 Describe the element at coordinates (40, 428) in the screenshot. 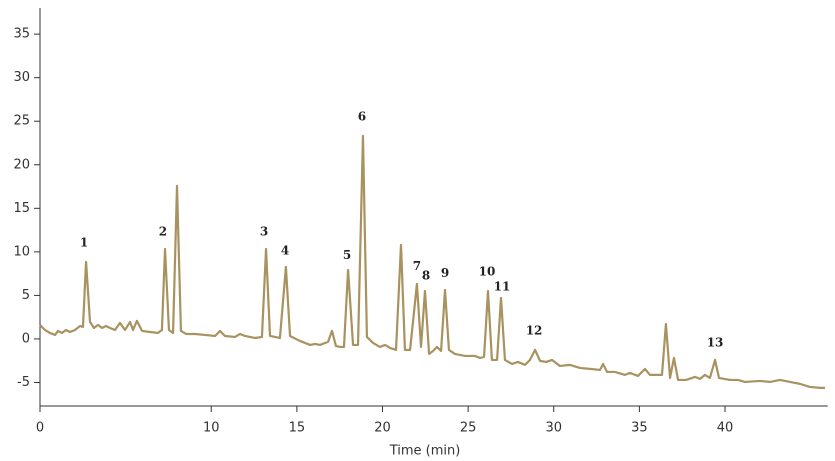

I see `x-tick-label: 0` at that location.